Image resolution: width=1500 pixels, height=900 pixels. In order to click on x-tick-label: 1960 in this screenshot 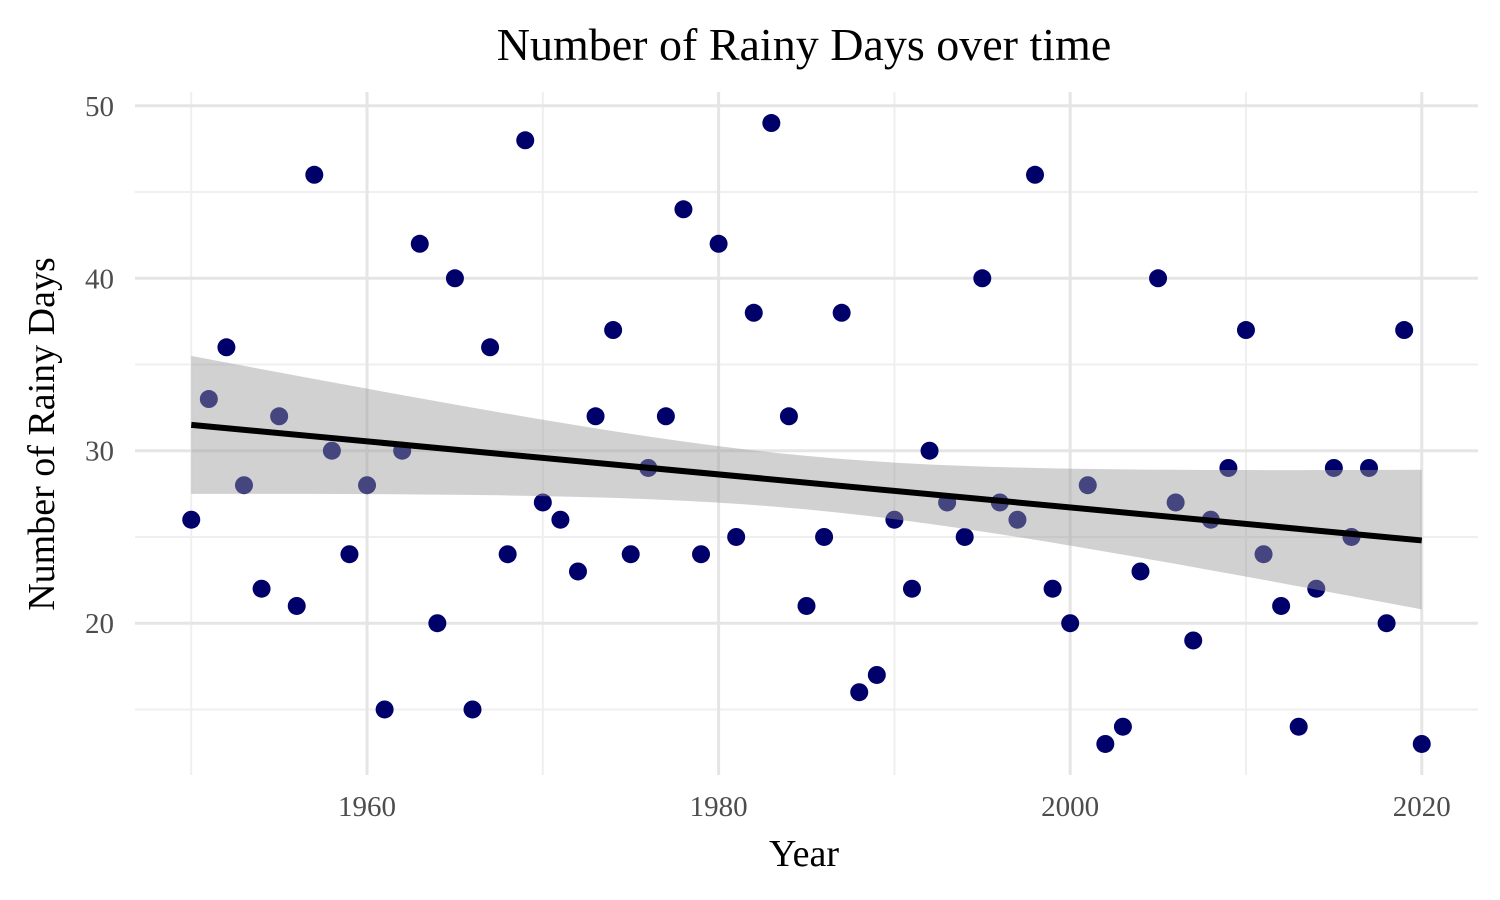, I will do `click(367, 807)`.